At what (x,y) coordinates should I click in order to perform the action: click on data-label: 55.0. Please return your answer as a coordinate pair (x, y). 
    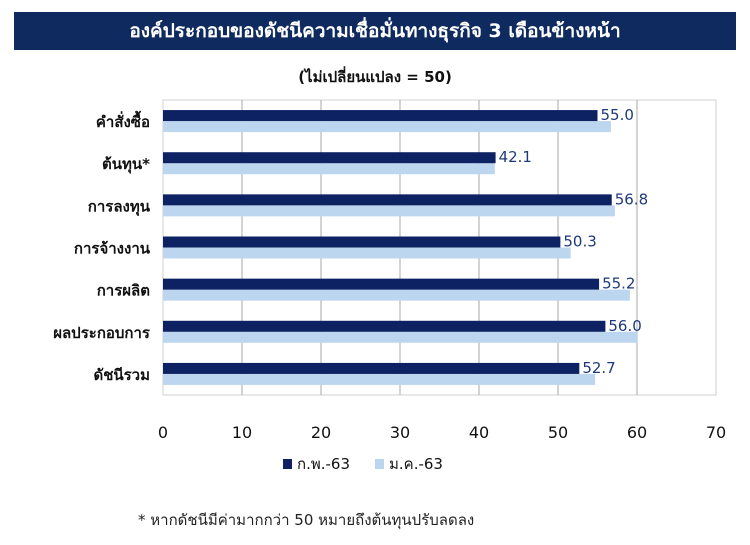
    Looking at the image, I should click on (617, 115).